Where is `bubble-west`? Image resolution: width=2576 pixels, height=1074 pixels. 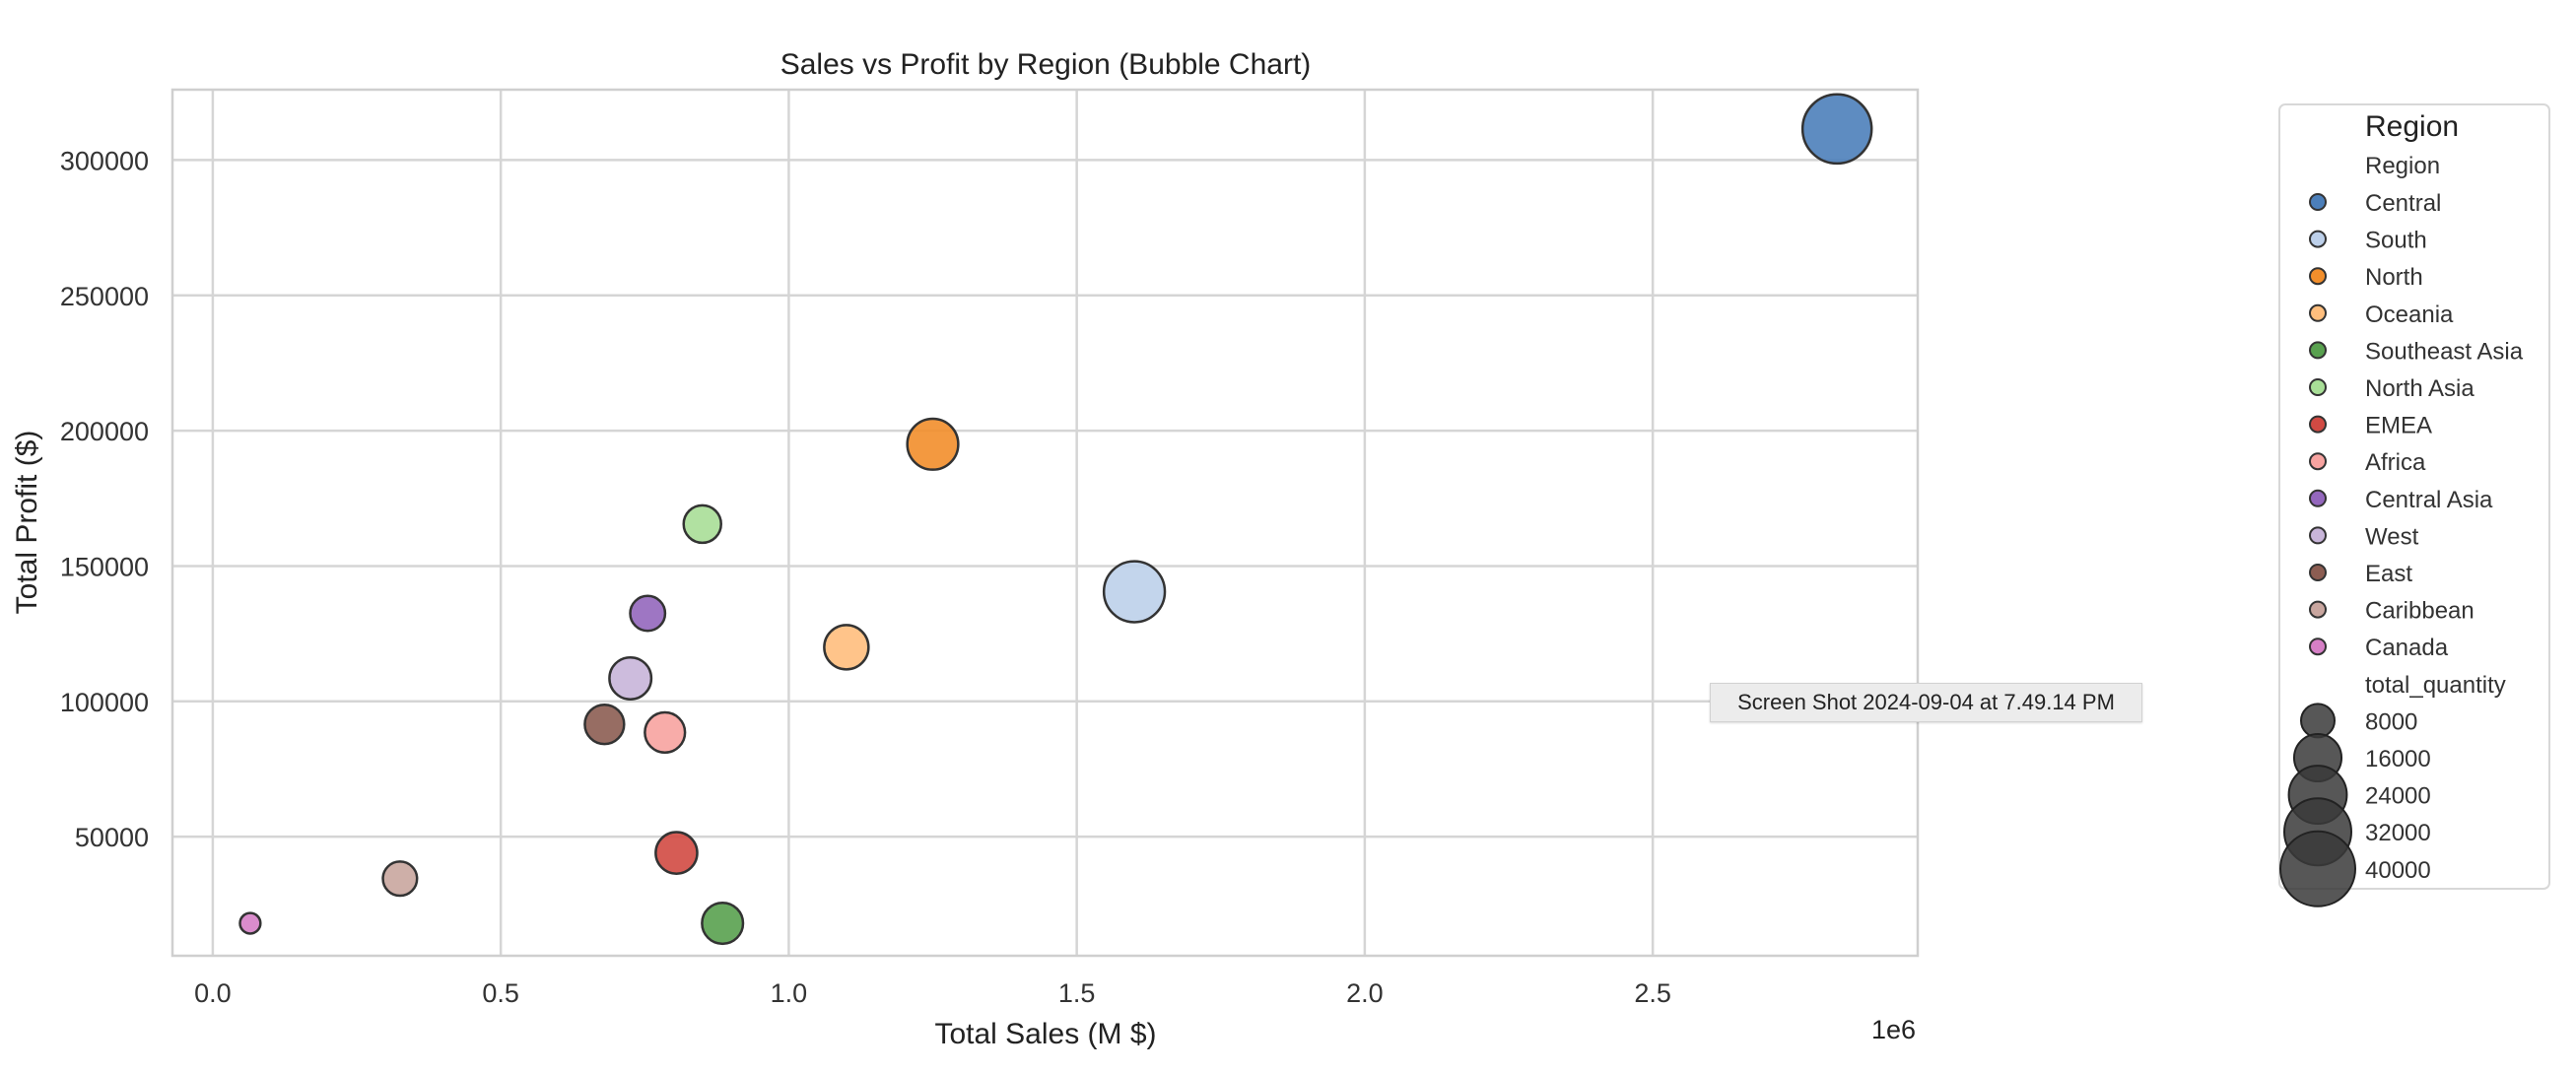
bubble-west is located at coordinates (630, 678).